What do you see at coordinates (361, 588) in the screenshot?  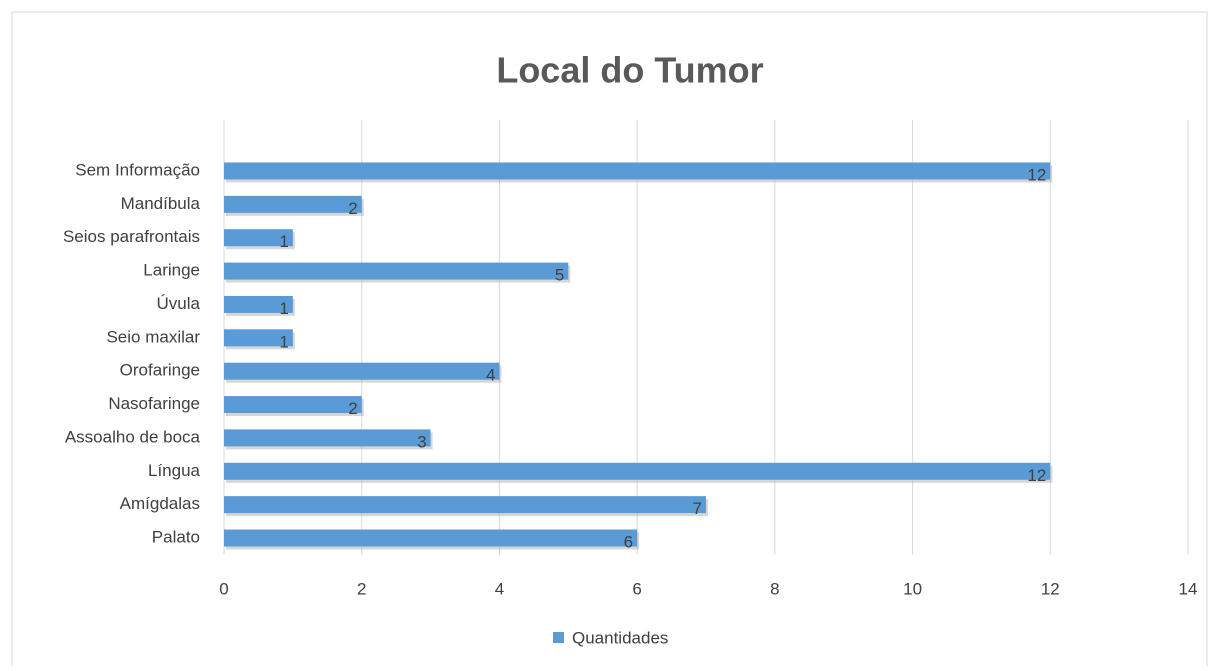 I see `x-tick-label: 2` at bounding box center [361, 588].